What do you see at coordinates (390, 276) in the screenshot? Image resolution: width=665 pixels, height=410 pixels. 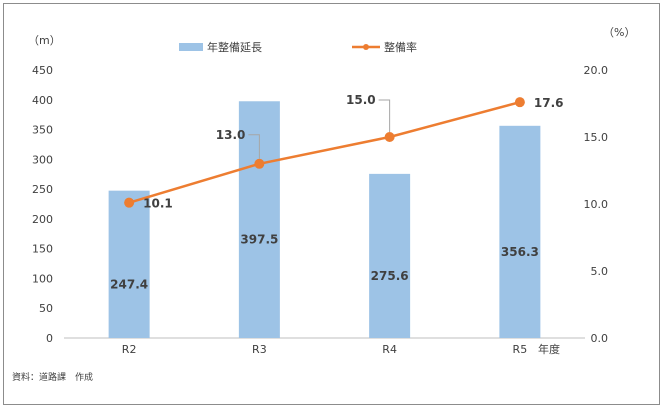 I see `bar-data-label: 275.6` at bounding box center [390, 276].